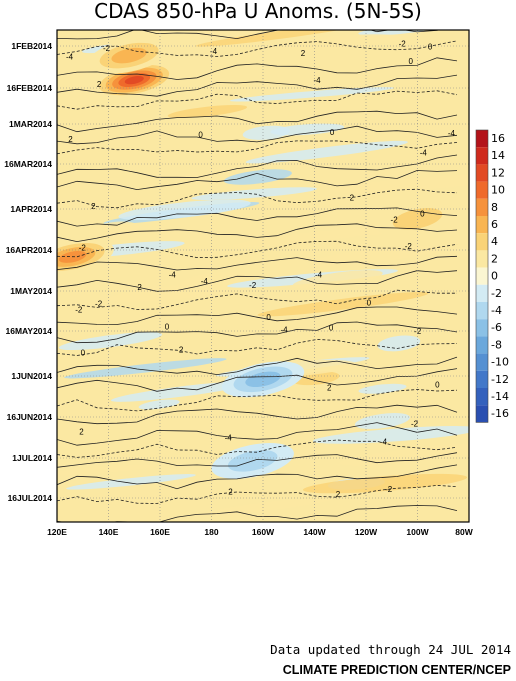 Image resolution: width=516 pixels, height=681 pixels. What do you see at coordinates (30, 498) in the screenshot?
I see `y-tick-label: 16JUL2014` at bounding box center [30, 498].